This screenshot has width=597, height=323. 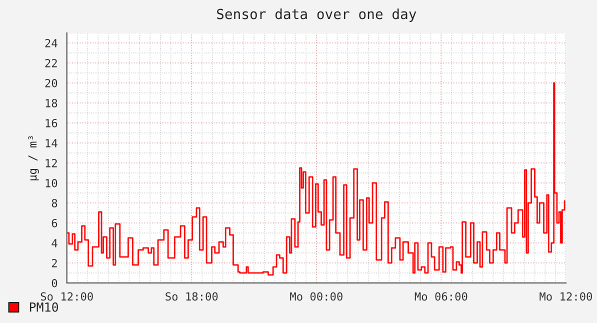 What do you see at coordinates (55, 223) in the screenshot?
I see `y-tick-label: 6` at bounding box center [55, 223].